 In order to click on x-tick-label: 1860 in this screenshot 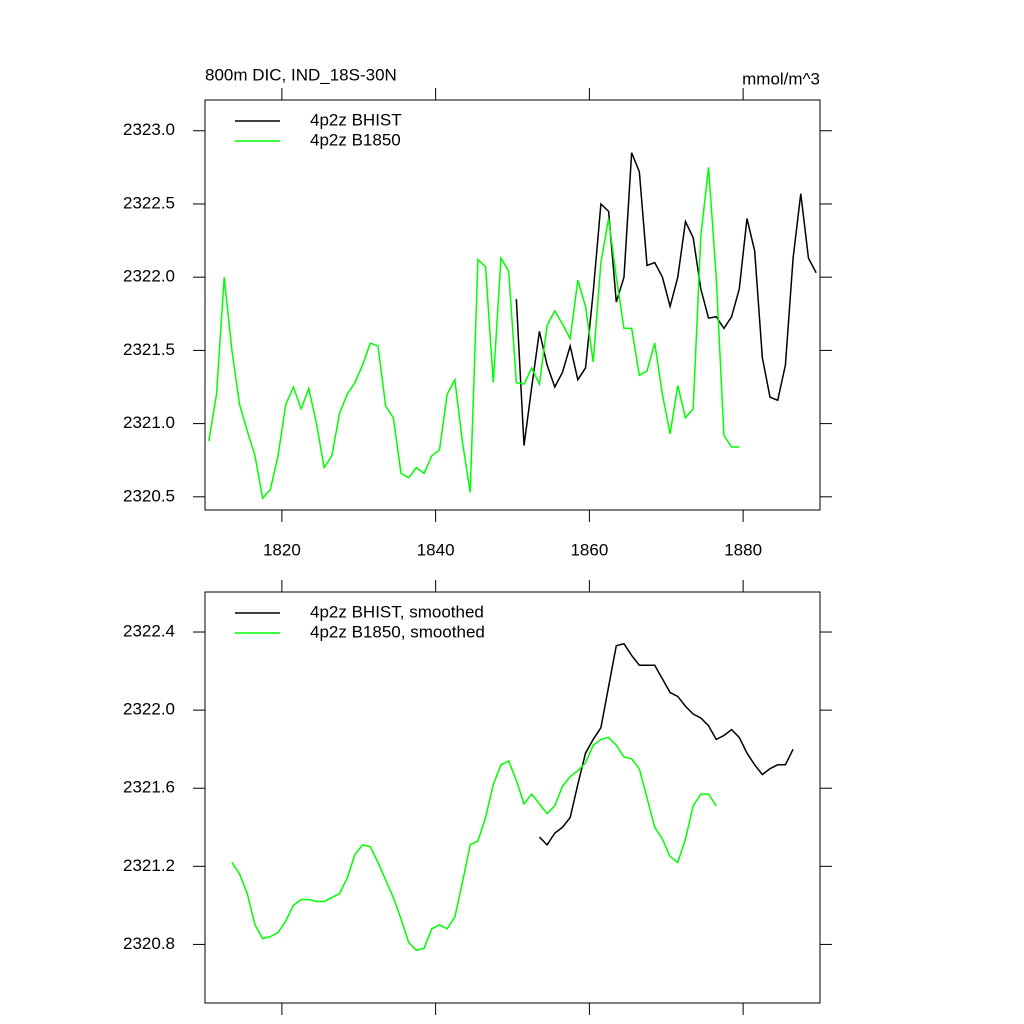, I will do `click(589, 549)`.